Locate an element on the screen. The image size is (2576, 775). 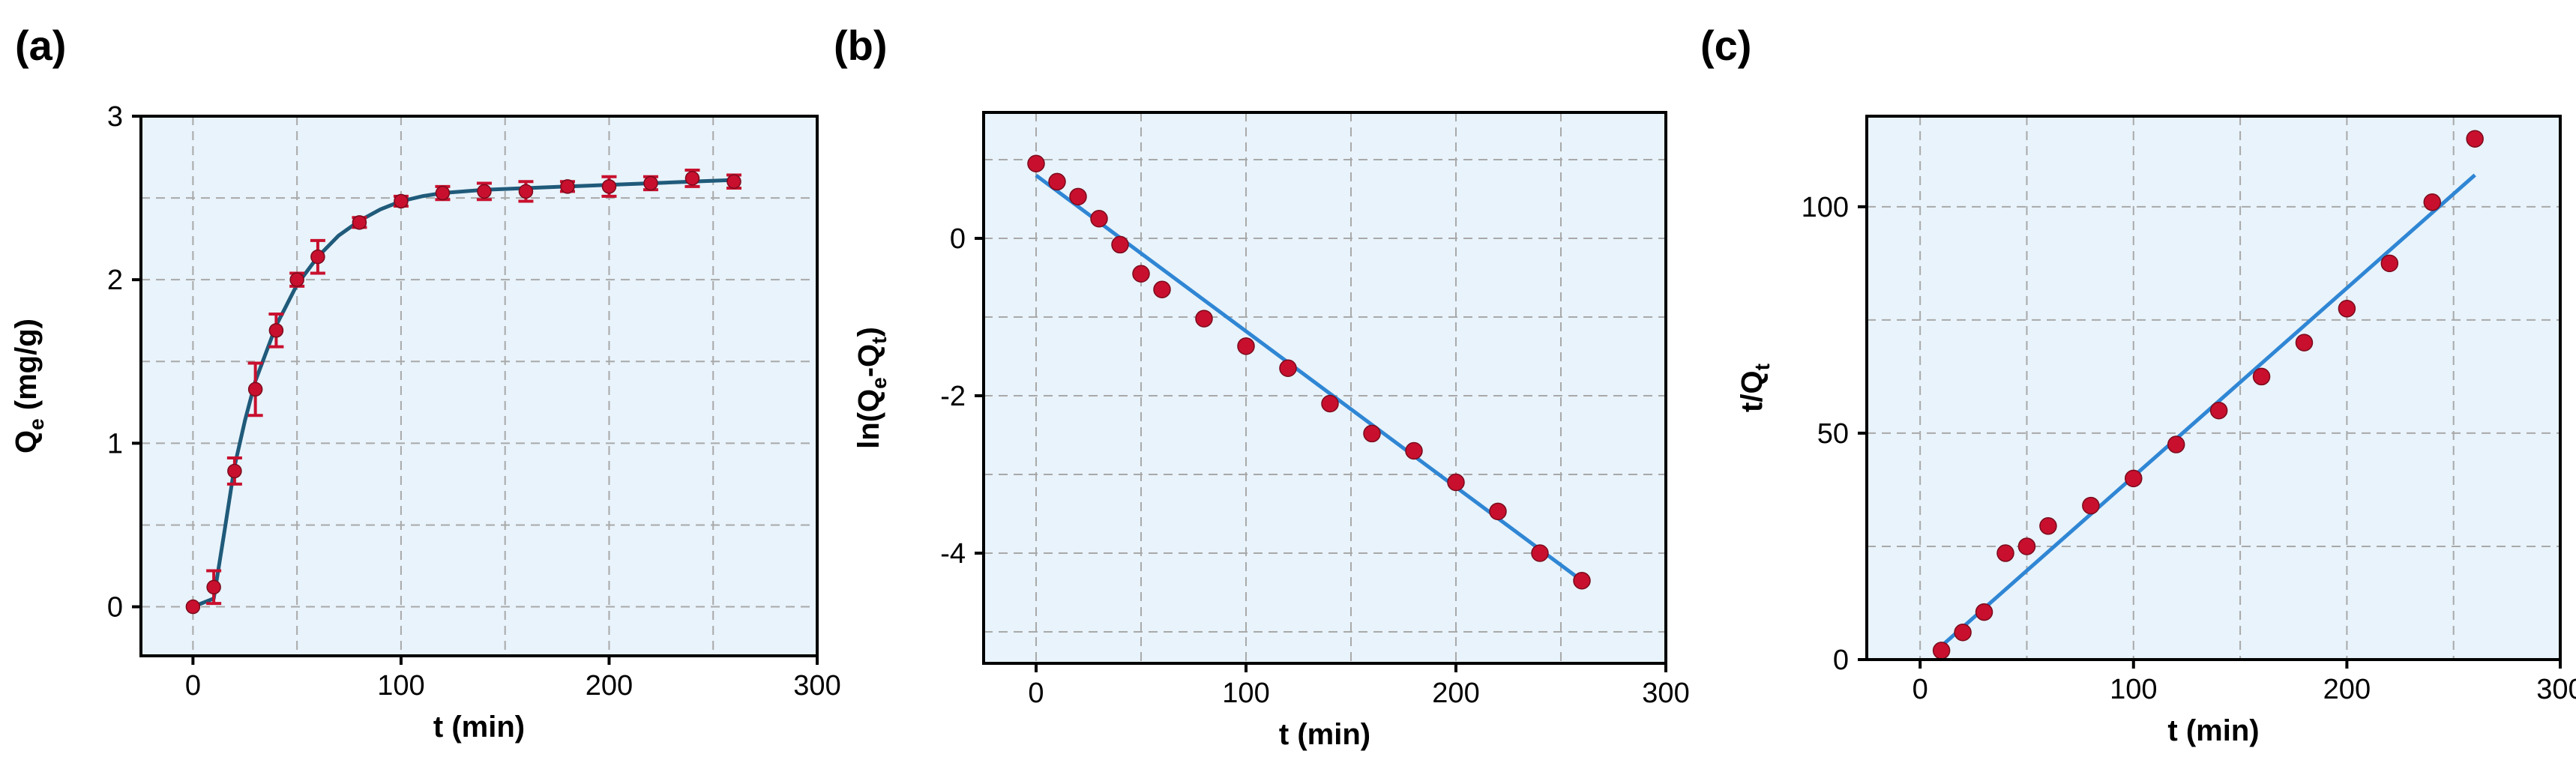
fit-curve is located at coordinates (464, 393).